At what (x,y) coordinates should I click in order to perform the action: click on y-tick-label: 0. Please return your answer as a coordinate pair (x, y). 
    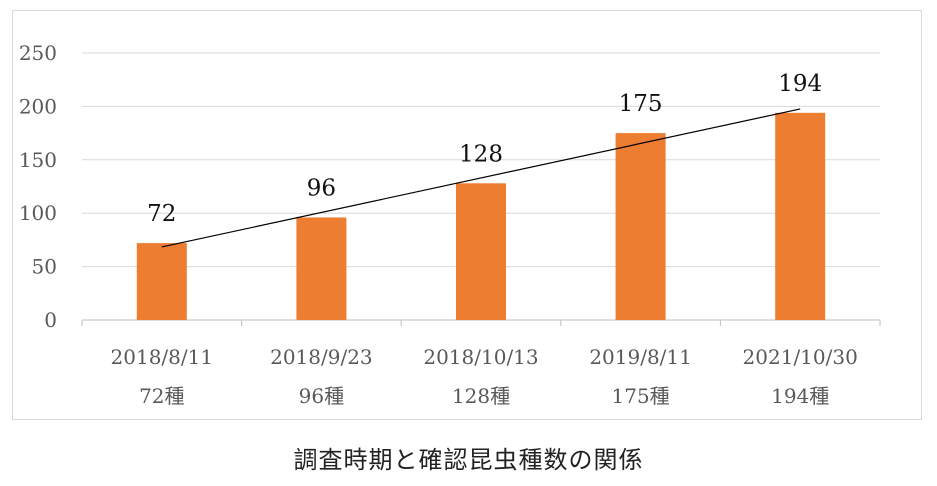
    Looking at the image, I should click on (50, 320).